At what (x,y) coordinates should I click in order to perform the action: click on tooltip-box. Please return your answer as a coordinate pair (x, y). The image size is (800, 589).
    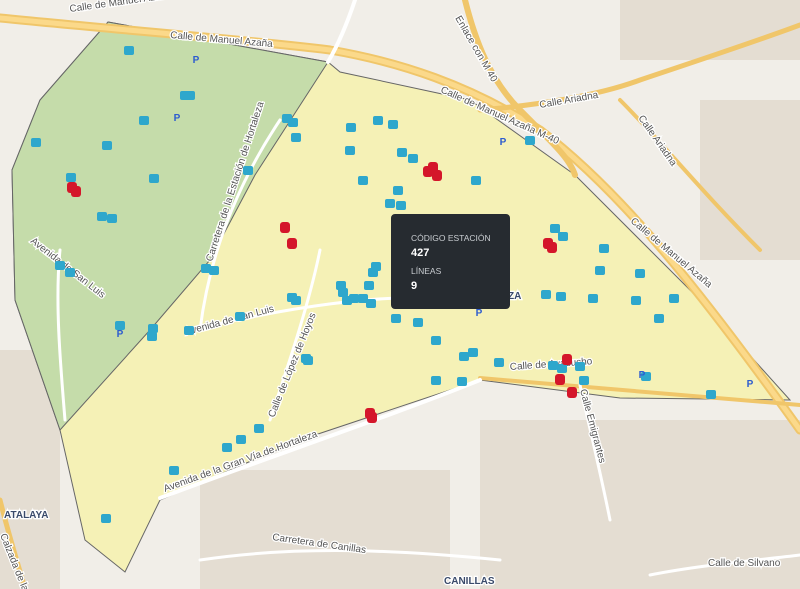
    Looking at the image, I should click on (450, 261).